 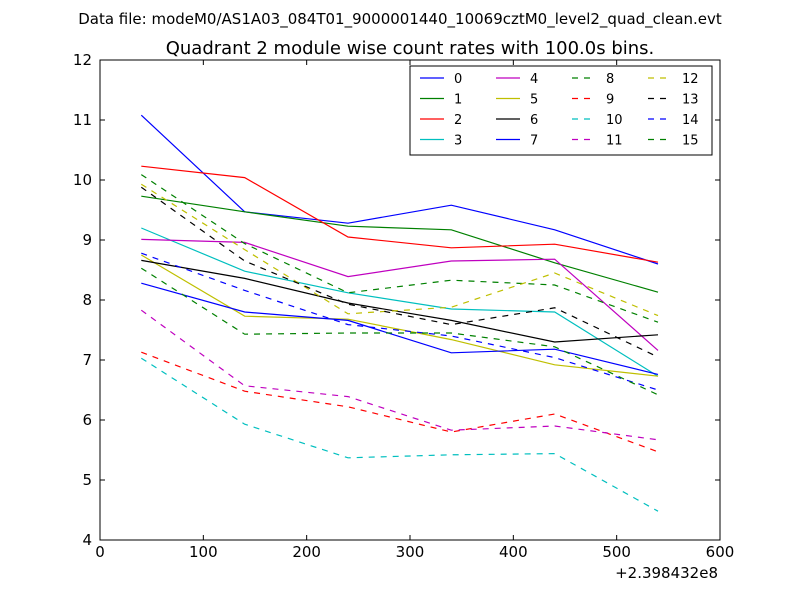 I want to click on legend-label: 10, so click(x=614, y=120).